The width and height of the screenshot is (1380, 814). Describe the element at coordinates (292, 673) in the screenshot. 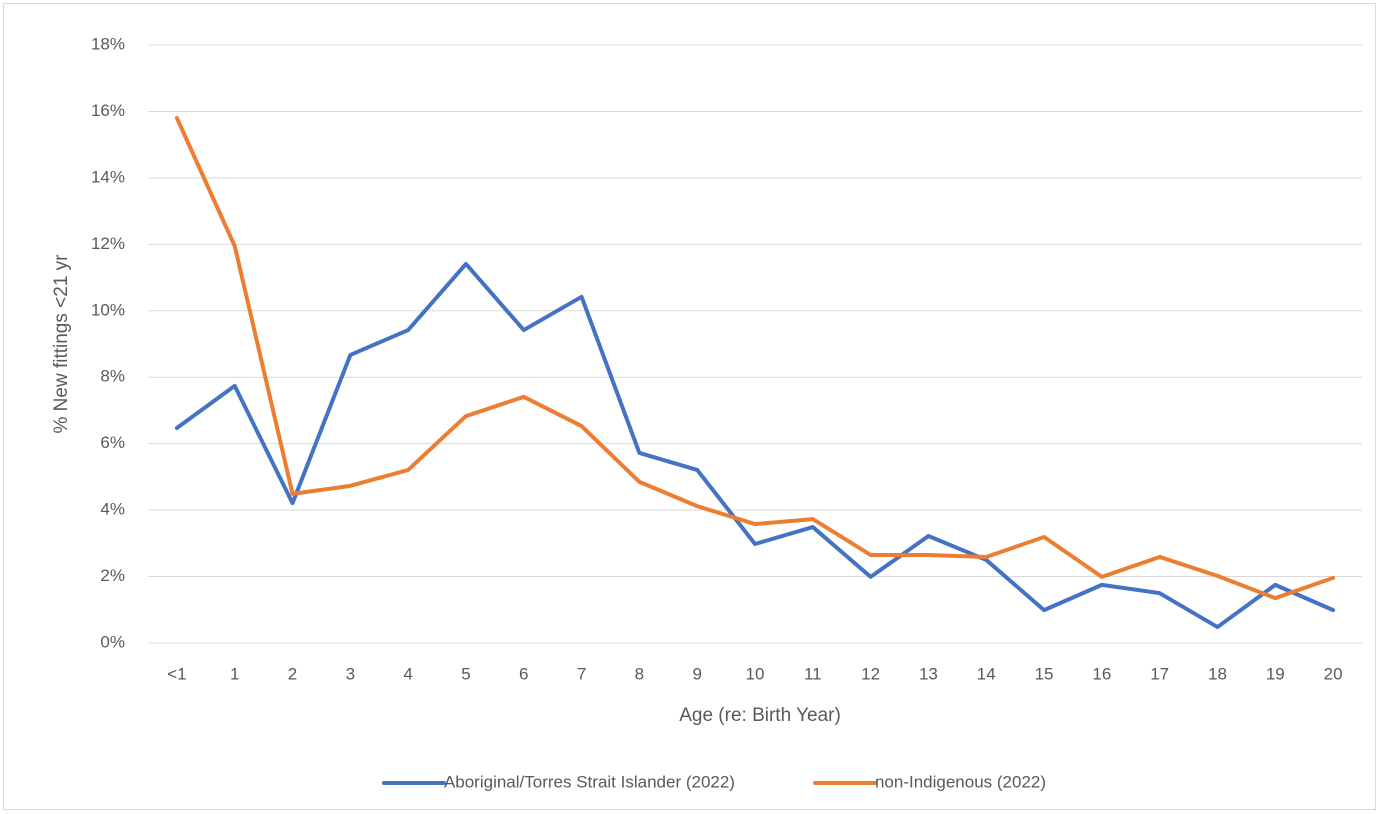

I see `x-tick-label: 2` at that location.